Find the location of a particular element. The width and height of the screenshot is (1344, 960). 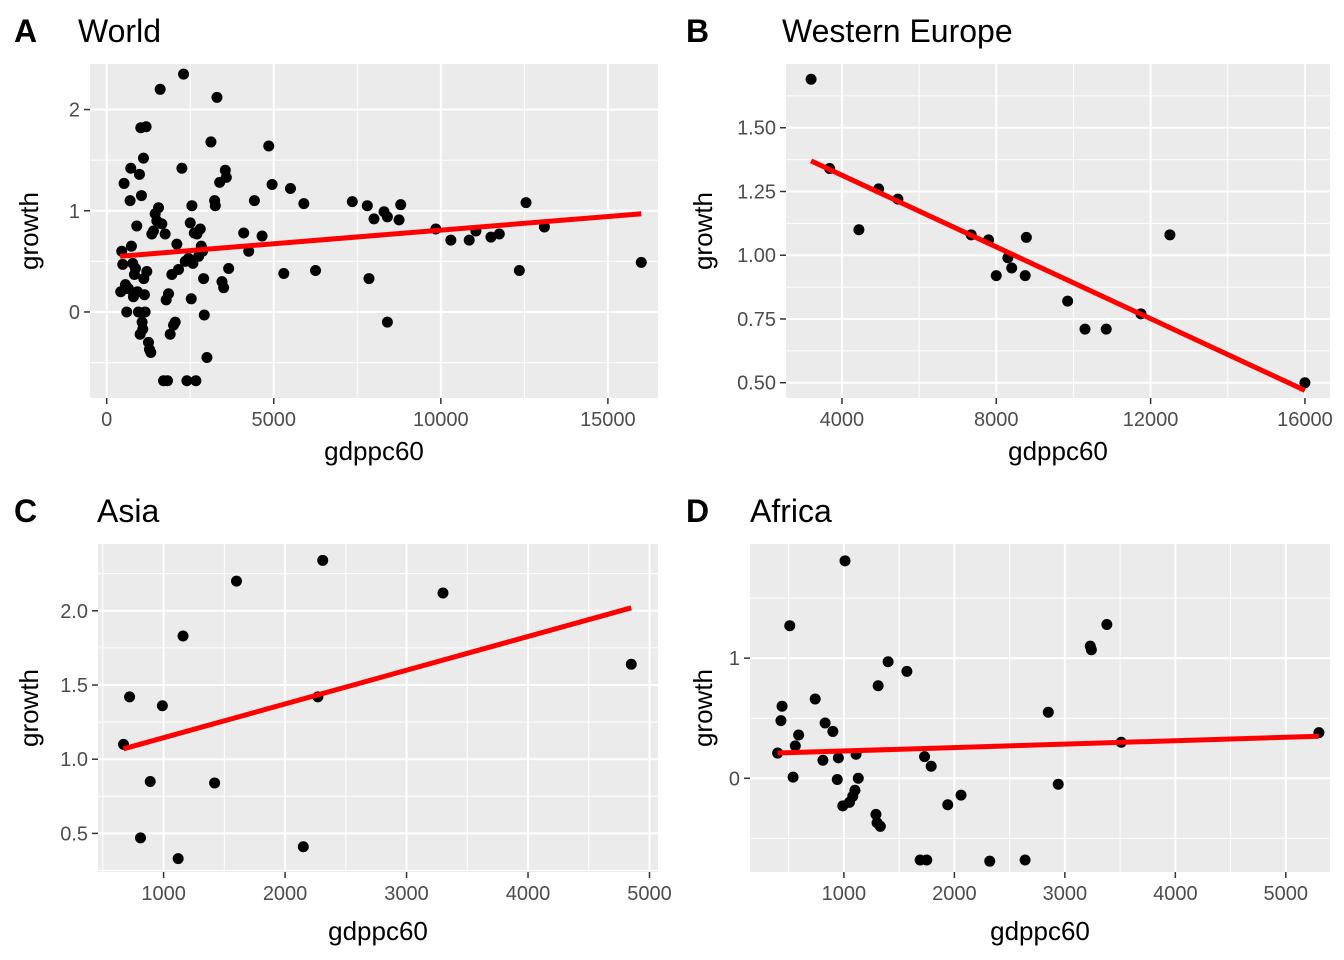

x-tick-label: 5000 is located at coordinates (274, 420).